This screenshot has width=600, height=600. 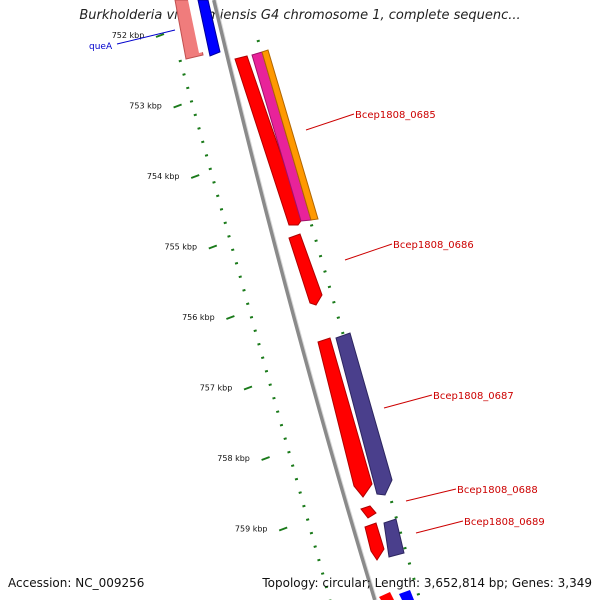 I want to click on gene-label-queA: queA, so click(x=101, y=47).